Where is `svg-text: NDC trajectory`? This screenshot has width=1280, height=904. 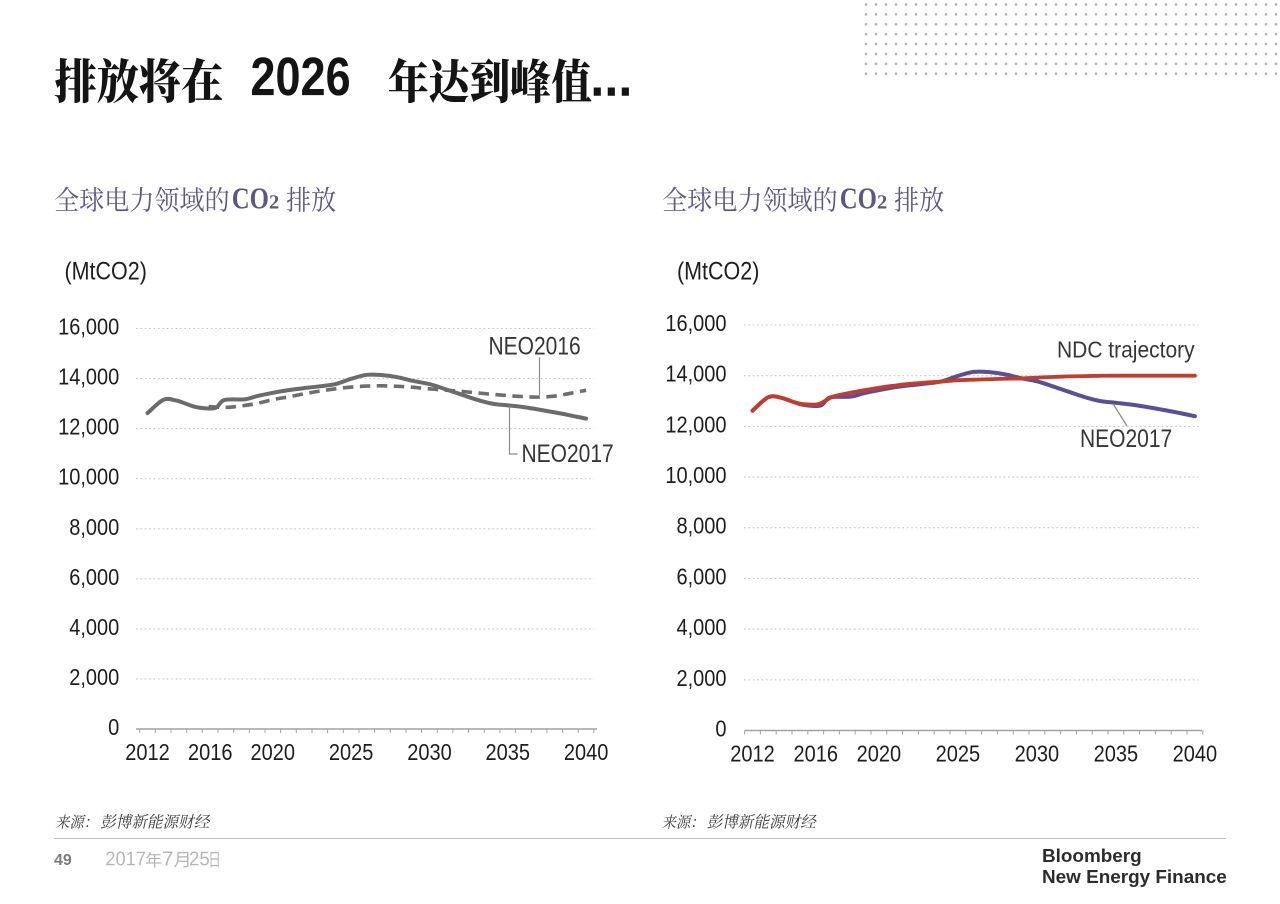 svg-text: NDC trajectory is located at coordinates (1126, 350).